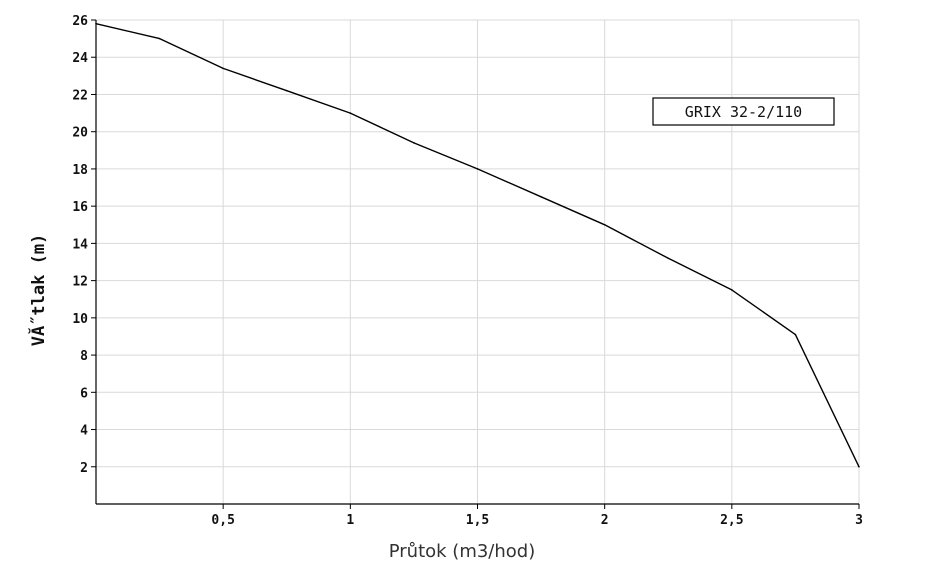  Describe the element at coordinates (222, 520) in the screenshot. I see `x-tick-label: 0,5` at that location.